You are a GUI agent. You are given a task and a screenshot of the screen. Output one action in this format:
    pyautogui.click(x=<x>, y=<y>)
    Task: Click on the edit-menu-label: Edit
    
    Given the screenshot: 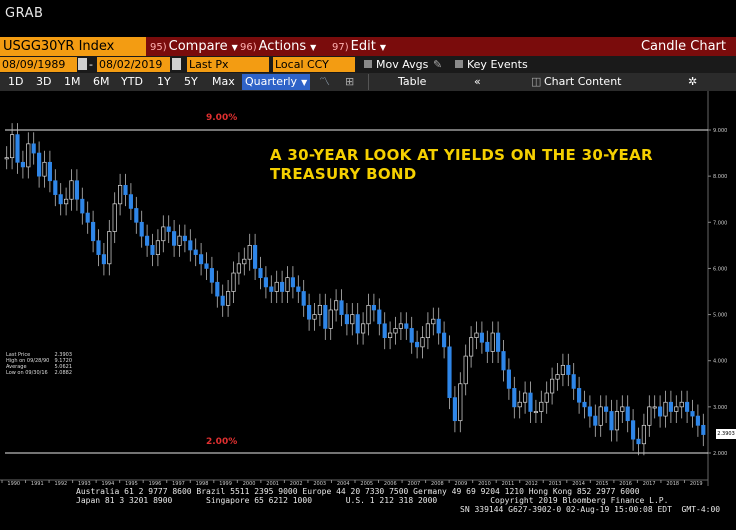 What is the action you would take?
    pyautogui.click(x=363, y=46)
    